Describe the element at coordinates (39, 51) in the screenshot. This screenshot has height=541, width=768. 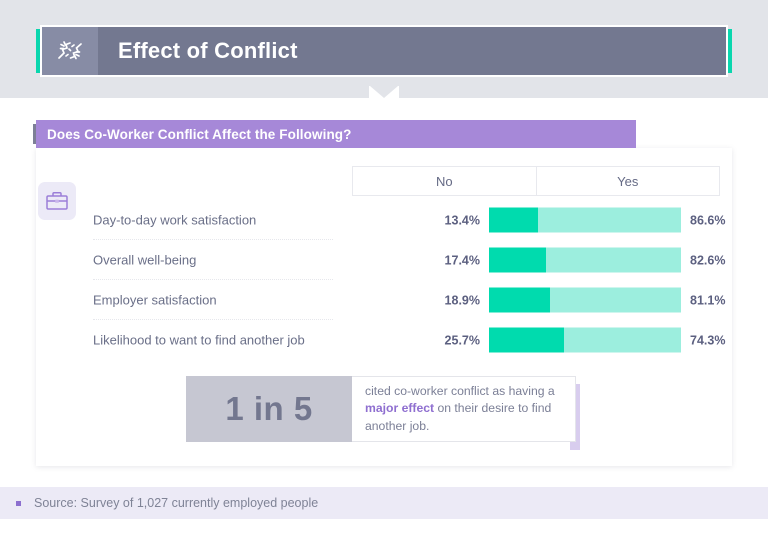
I see `header-accent-left` at that location.